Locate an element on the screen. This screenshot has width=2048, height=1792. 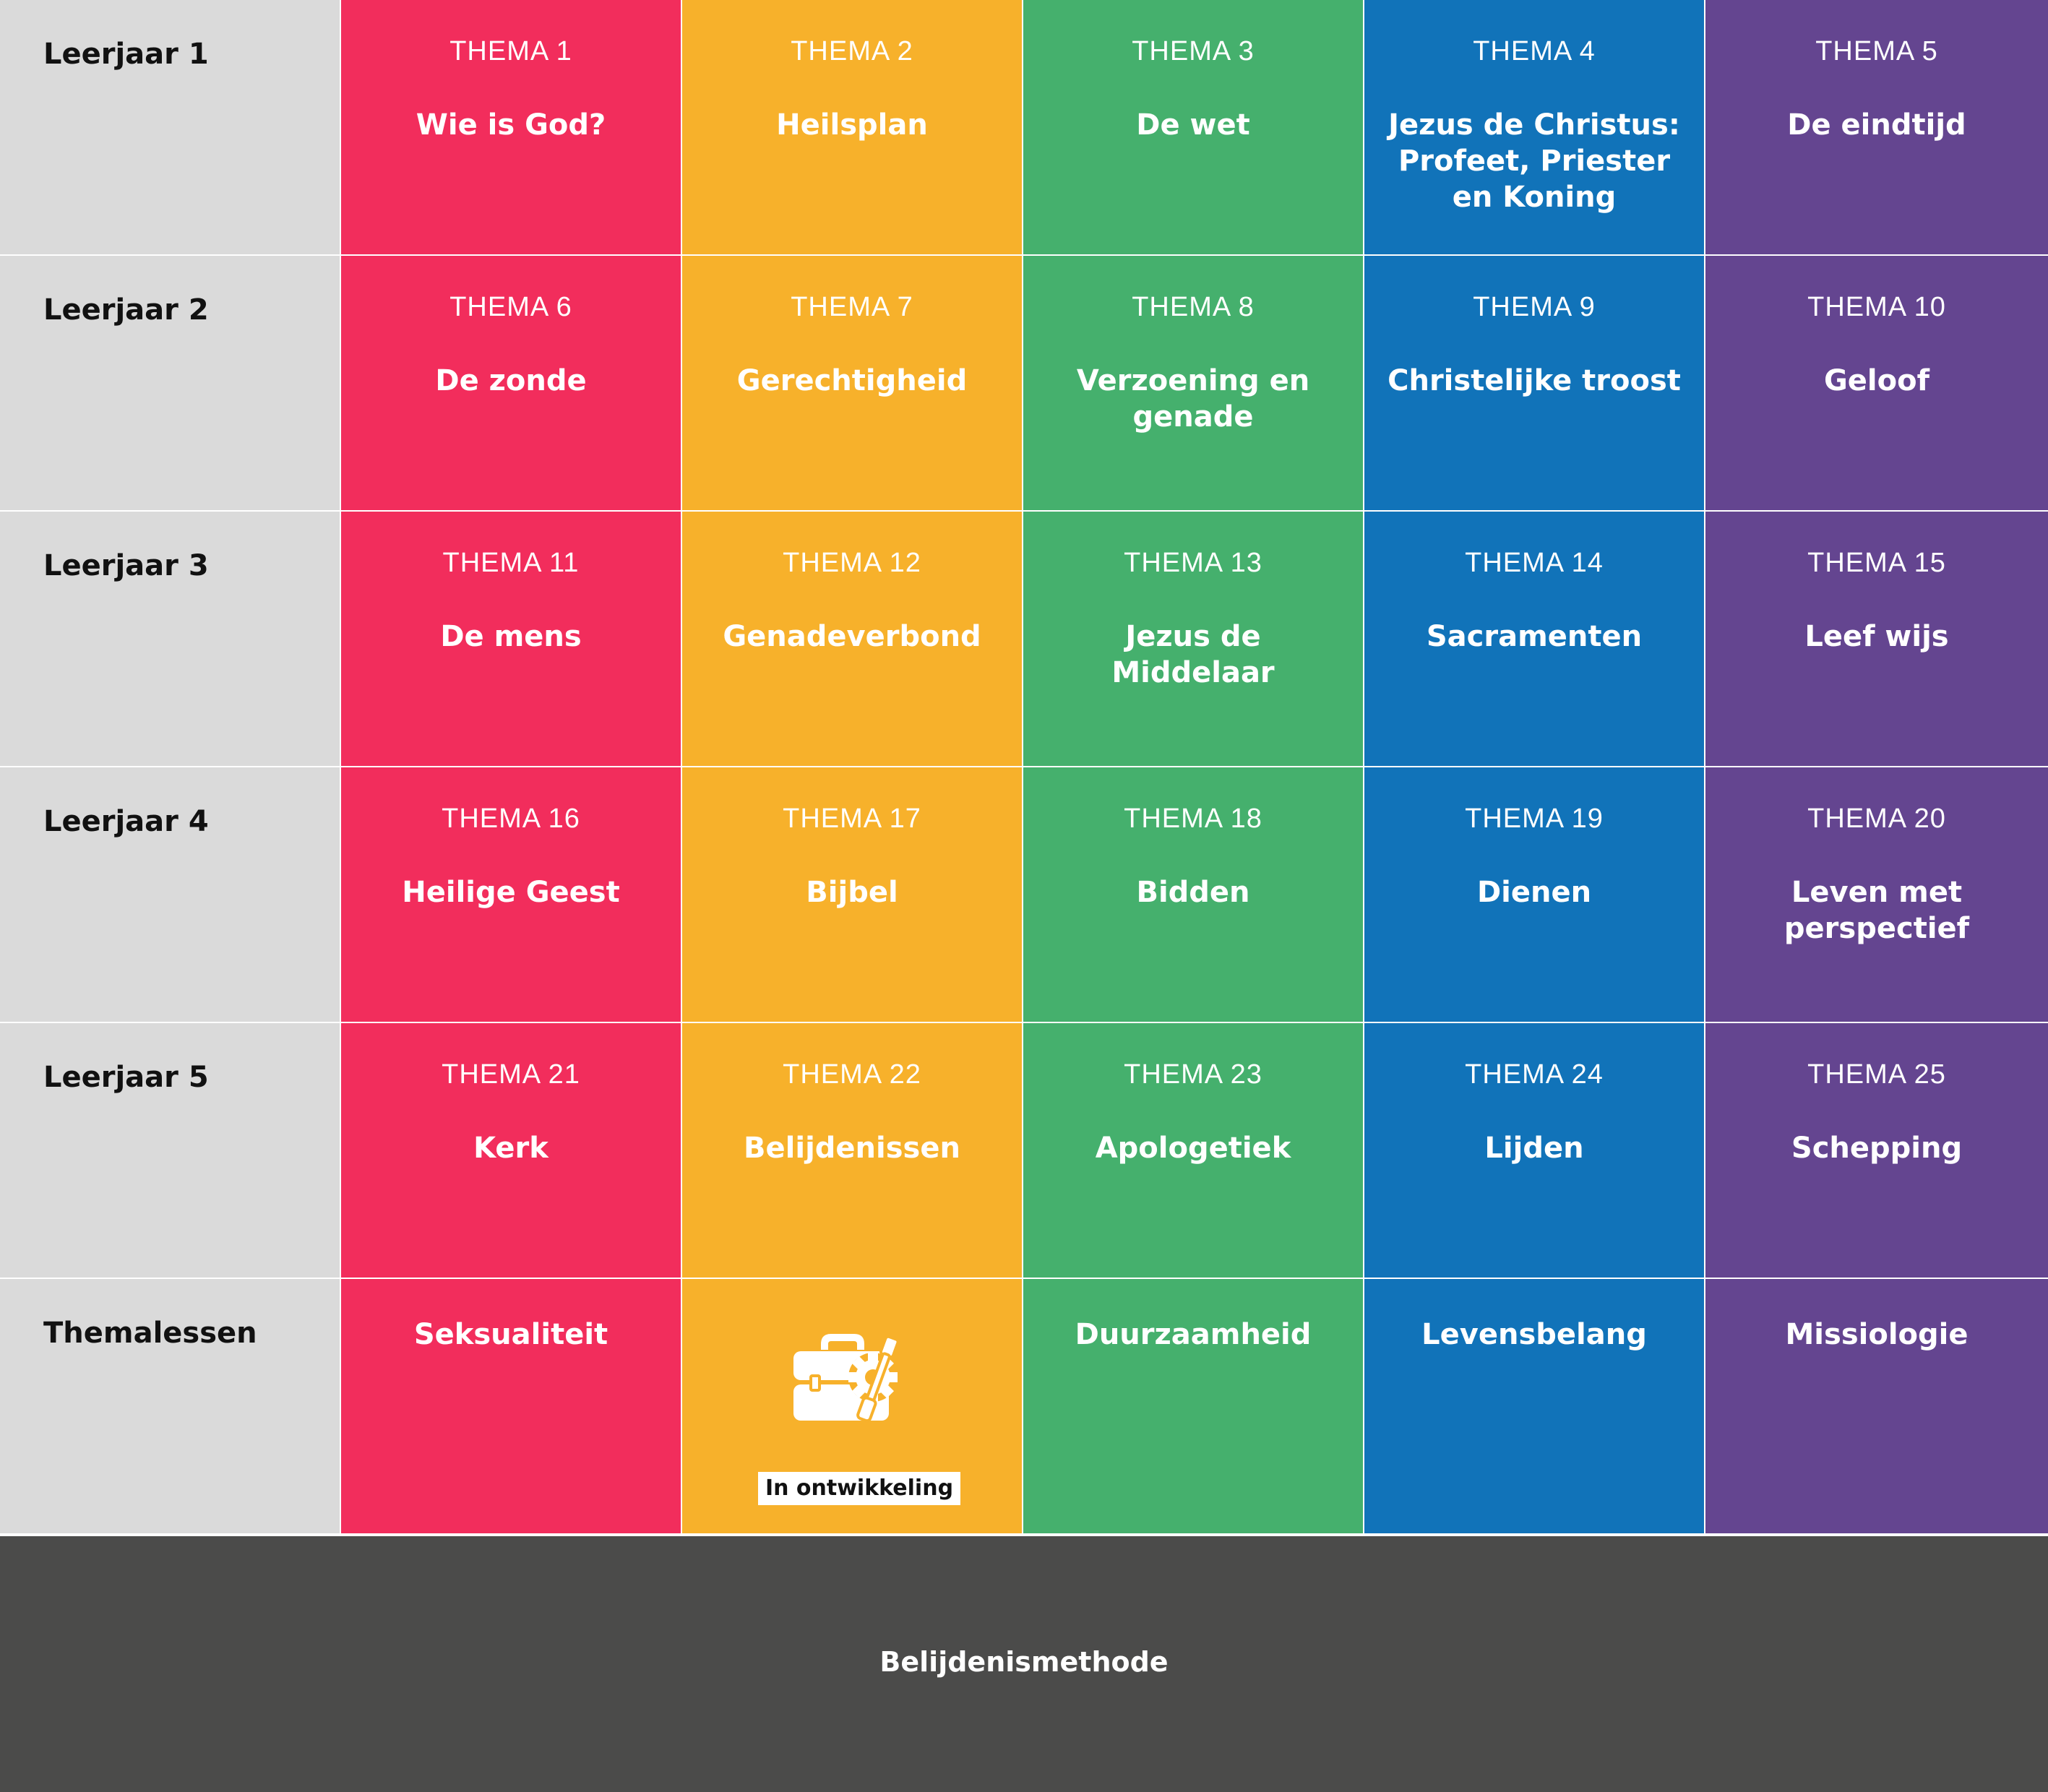
footer-banner: Belijdenismethode is located at coordinates (1024, 1664).